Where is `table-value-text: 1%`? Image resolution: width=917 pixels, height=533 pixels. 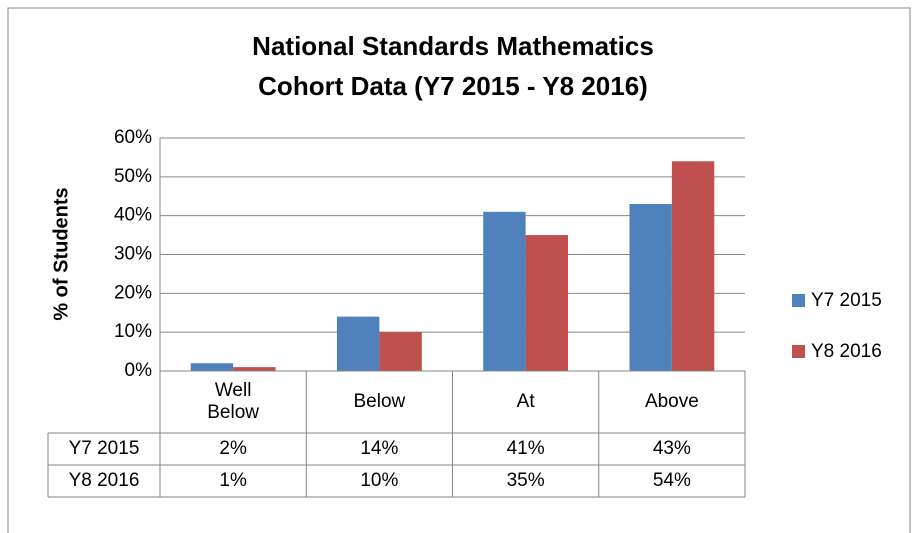
table-value-text: 1% is located at coordinates (233, 480).